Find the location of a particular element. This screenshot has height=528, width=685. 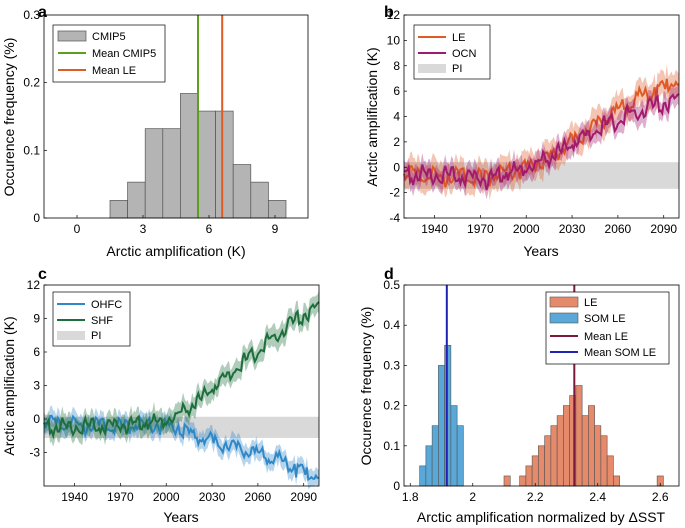

d-ytick-label: 0.3 is located at coordinates (391, 365).